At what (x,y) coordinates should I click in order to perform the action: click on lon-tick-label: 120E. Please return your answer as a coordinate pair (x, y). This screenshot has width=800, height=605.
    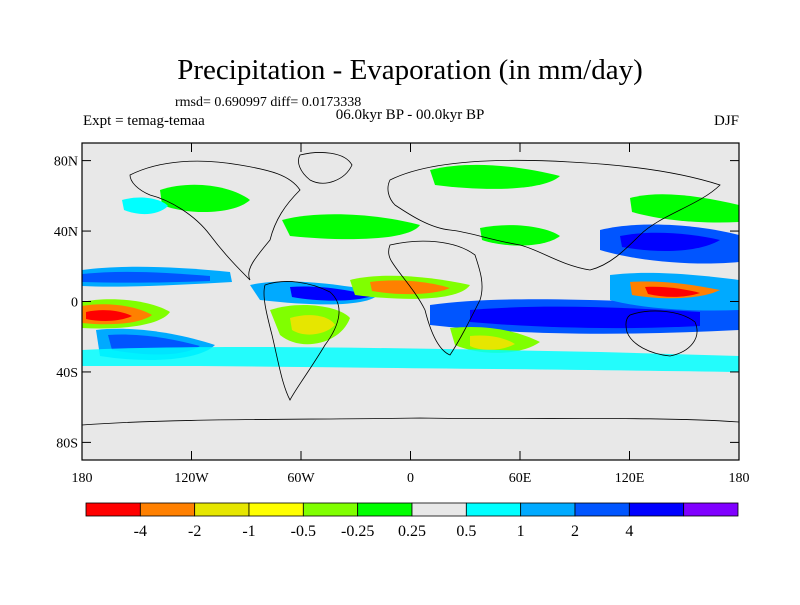
    Looking at the image, I should click on (630, 478).